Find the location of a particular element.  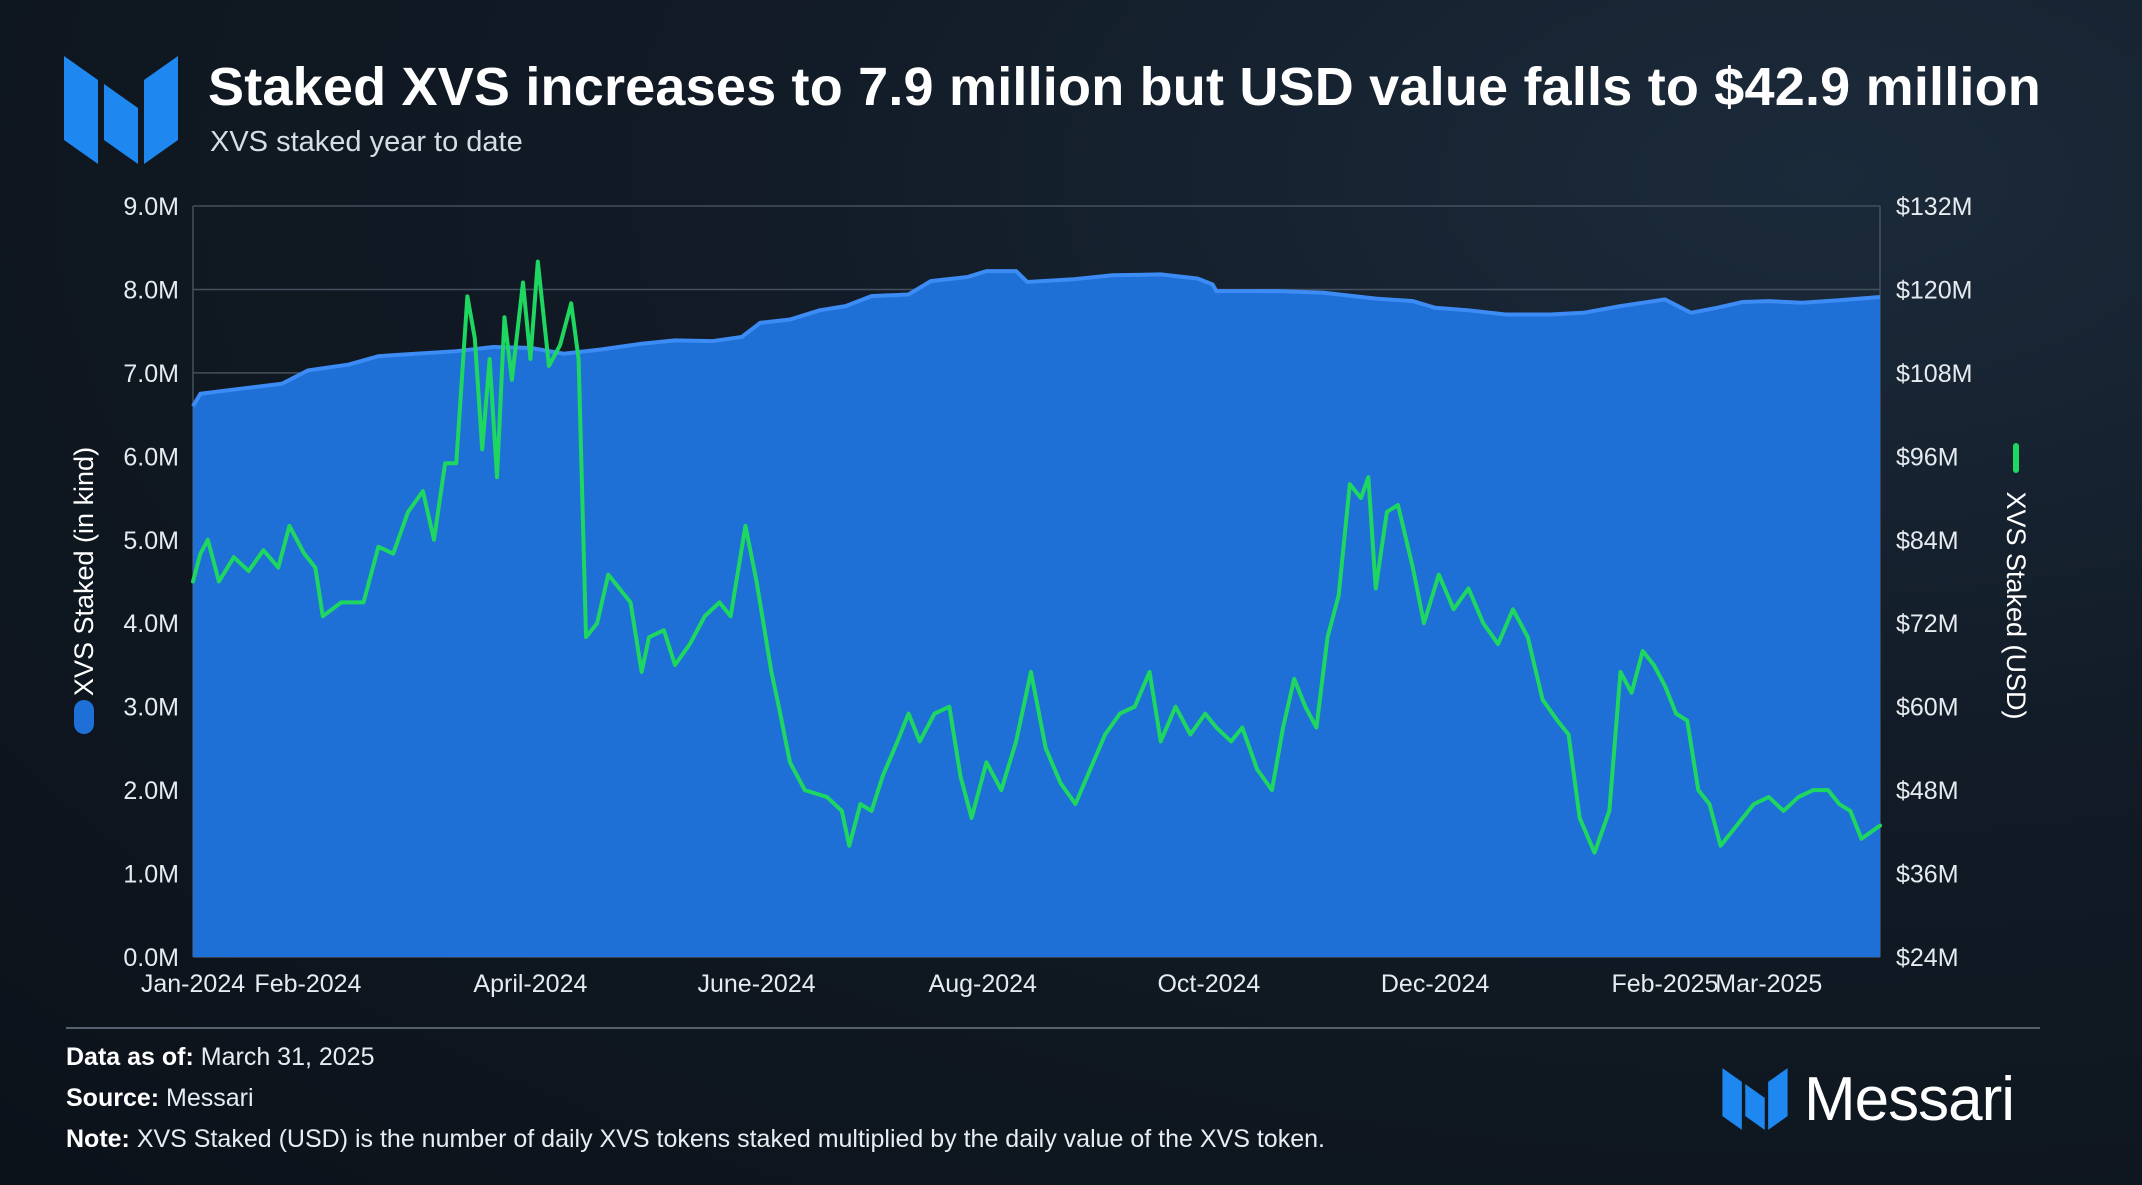

y-tick-right: $120M is located at coordinates (1934, 290).